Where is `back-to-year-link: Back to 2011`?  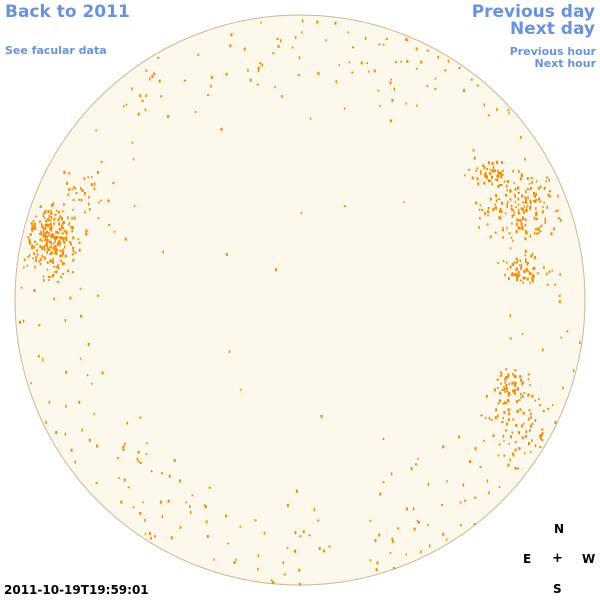 back-to-year-link: Back to 2011 is located at coordinates (67, 12).